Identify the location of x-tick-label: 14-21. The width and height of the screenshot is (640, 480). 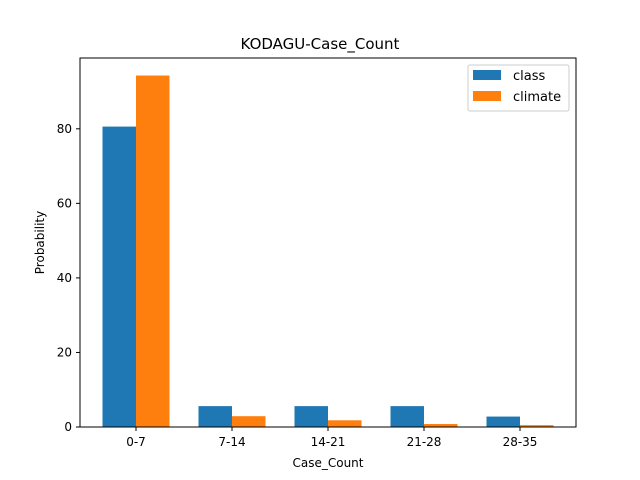
(328, 442).